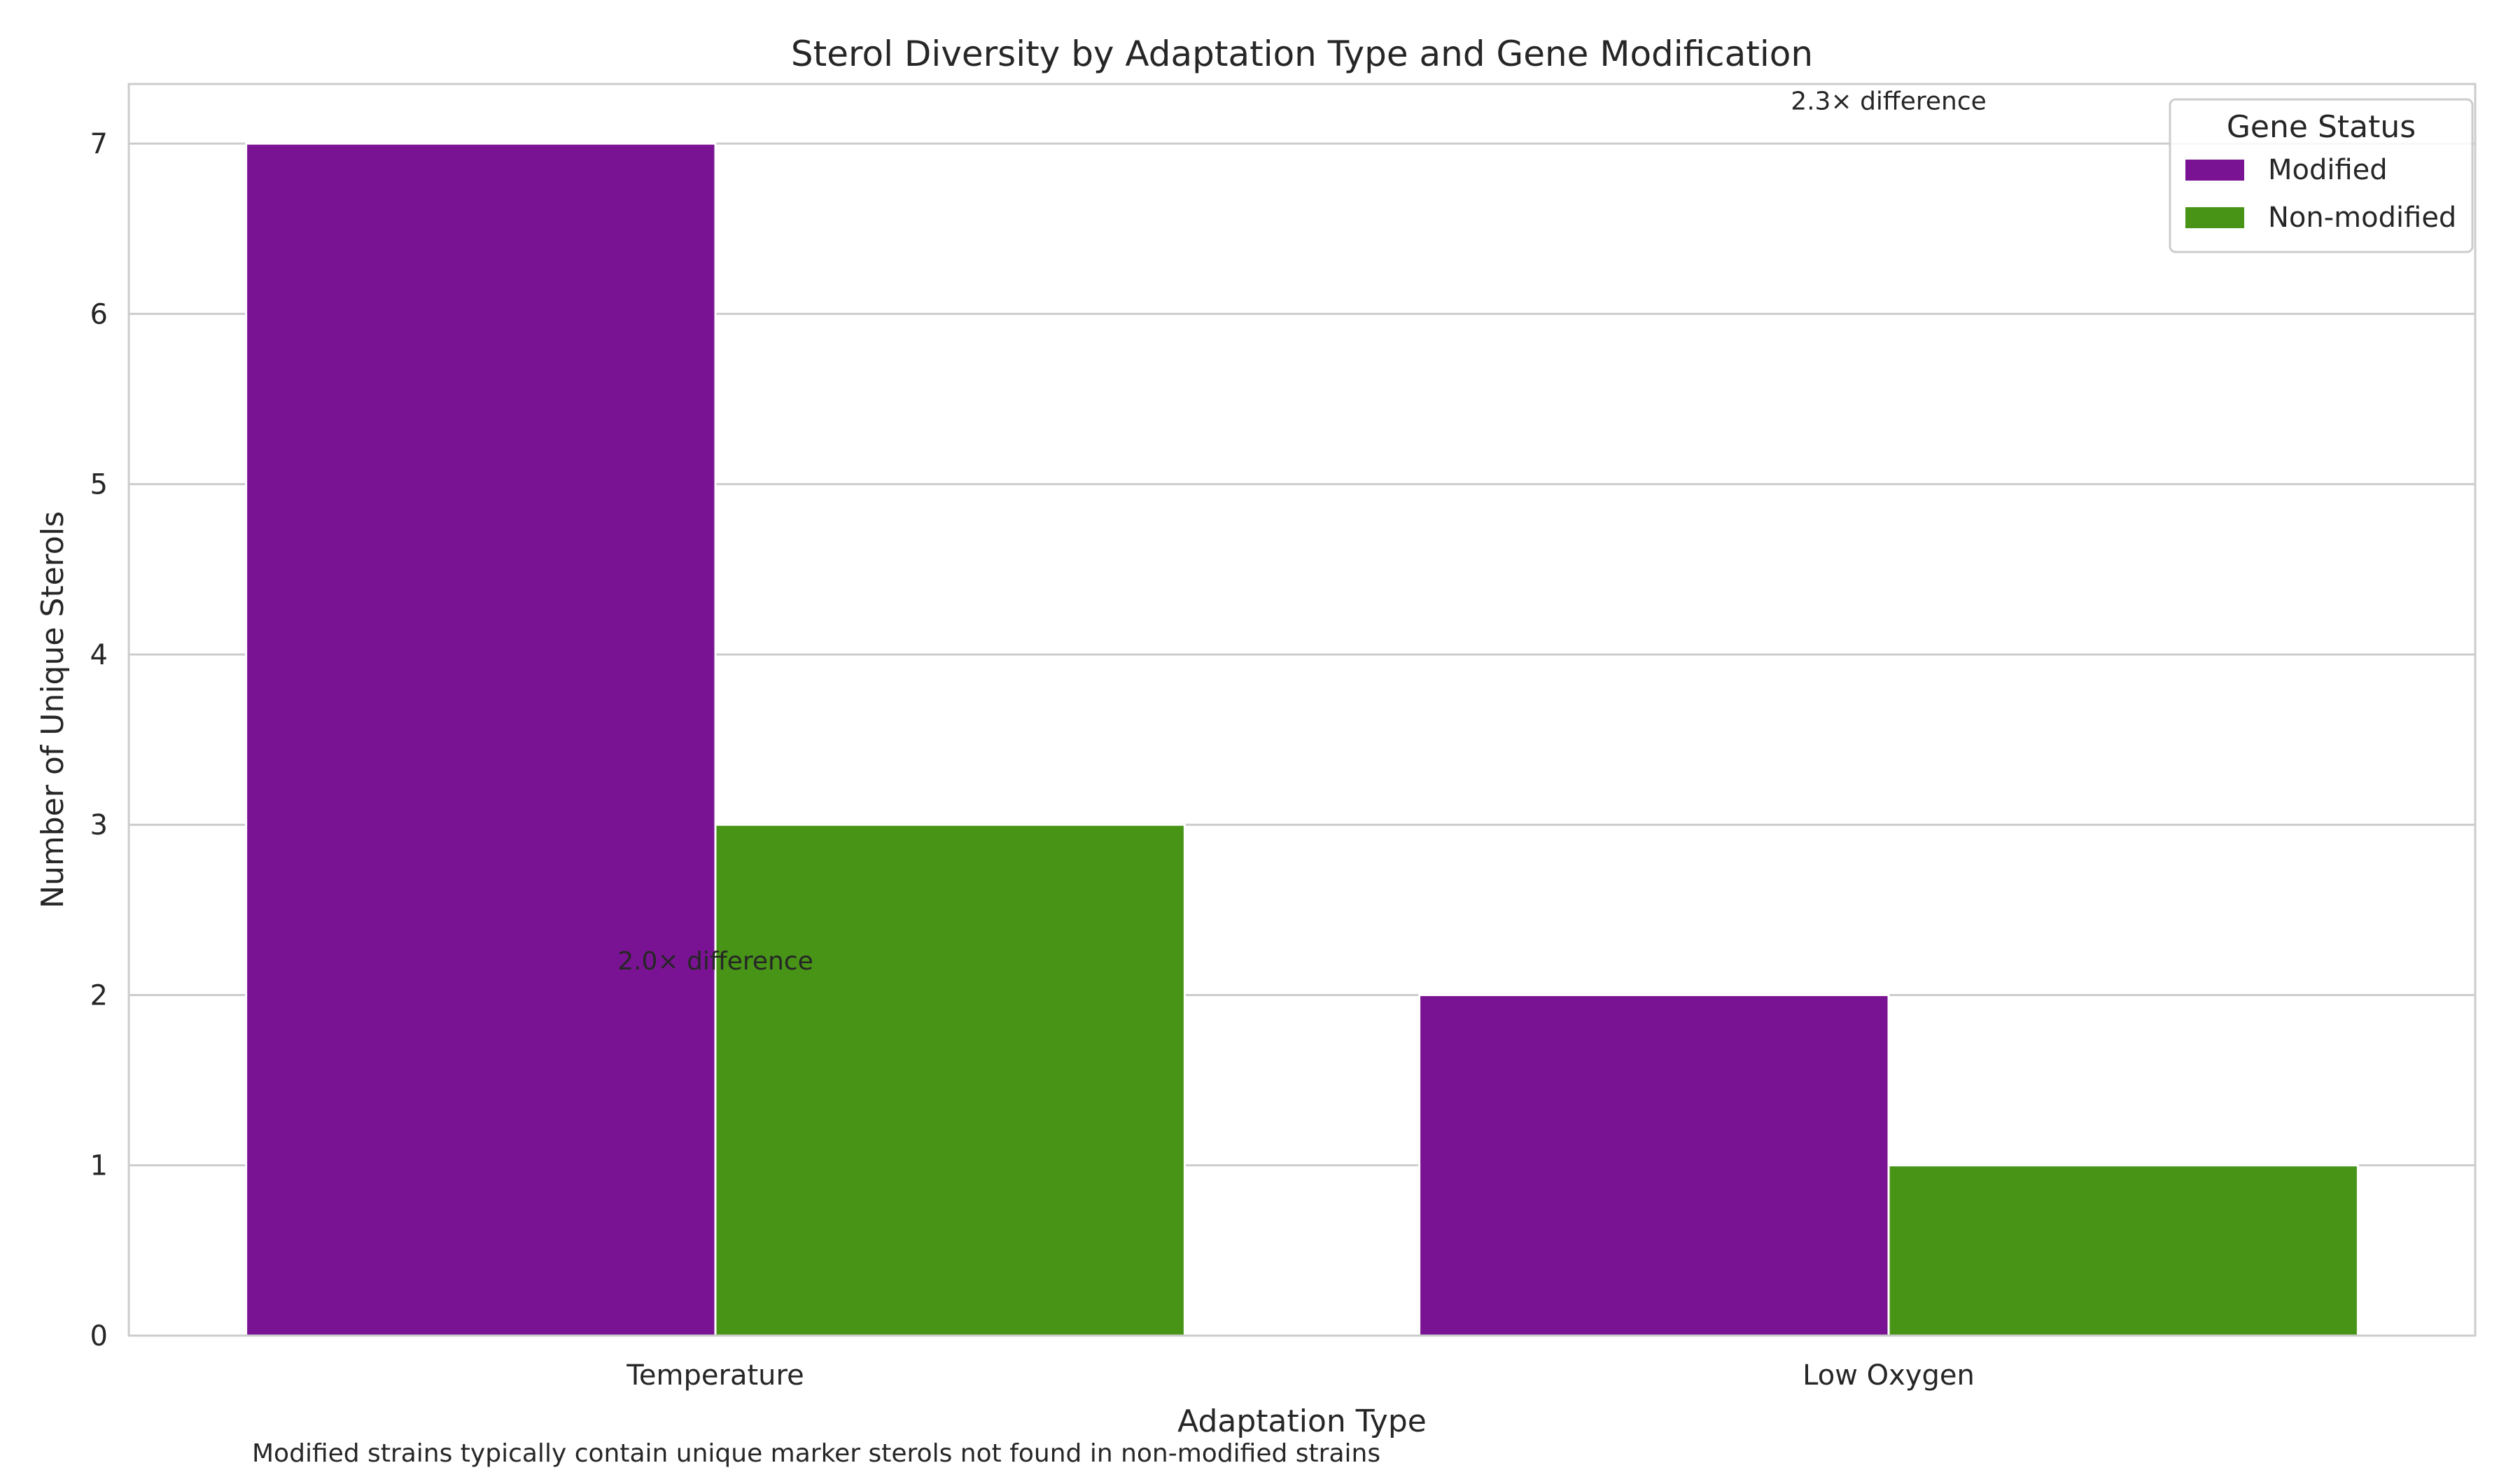  What do you see at coordinates (950, 1080) in the screenshot?
I see `bar-non-modified-temperature` at bounding box center [950, 1080].